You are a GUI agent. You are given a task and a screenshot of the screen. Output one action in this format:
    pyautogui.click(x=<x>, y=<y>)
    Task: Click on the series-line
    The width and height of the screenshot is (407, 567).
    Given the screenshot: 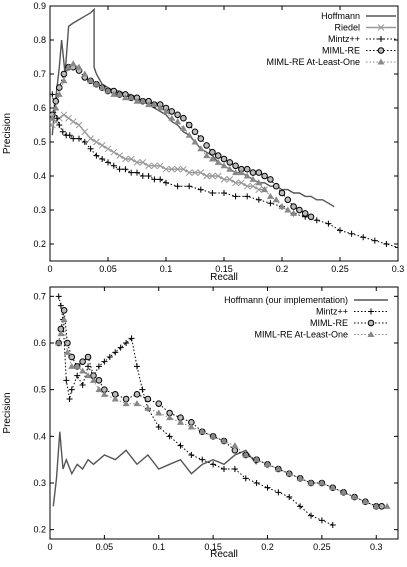 What is the action you would take?
    pyautogui.click(x=155, y=469)
    